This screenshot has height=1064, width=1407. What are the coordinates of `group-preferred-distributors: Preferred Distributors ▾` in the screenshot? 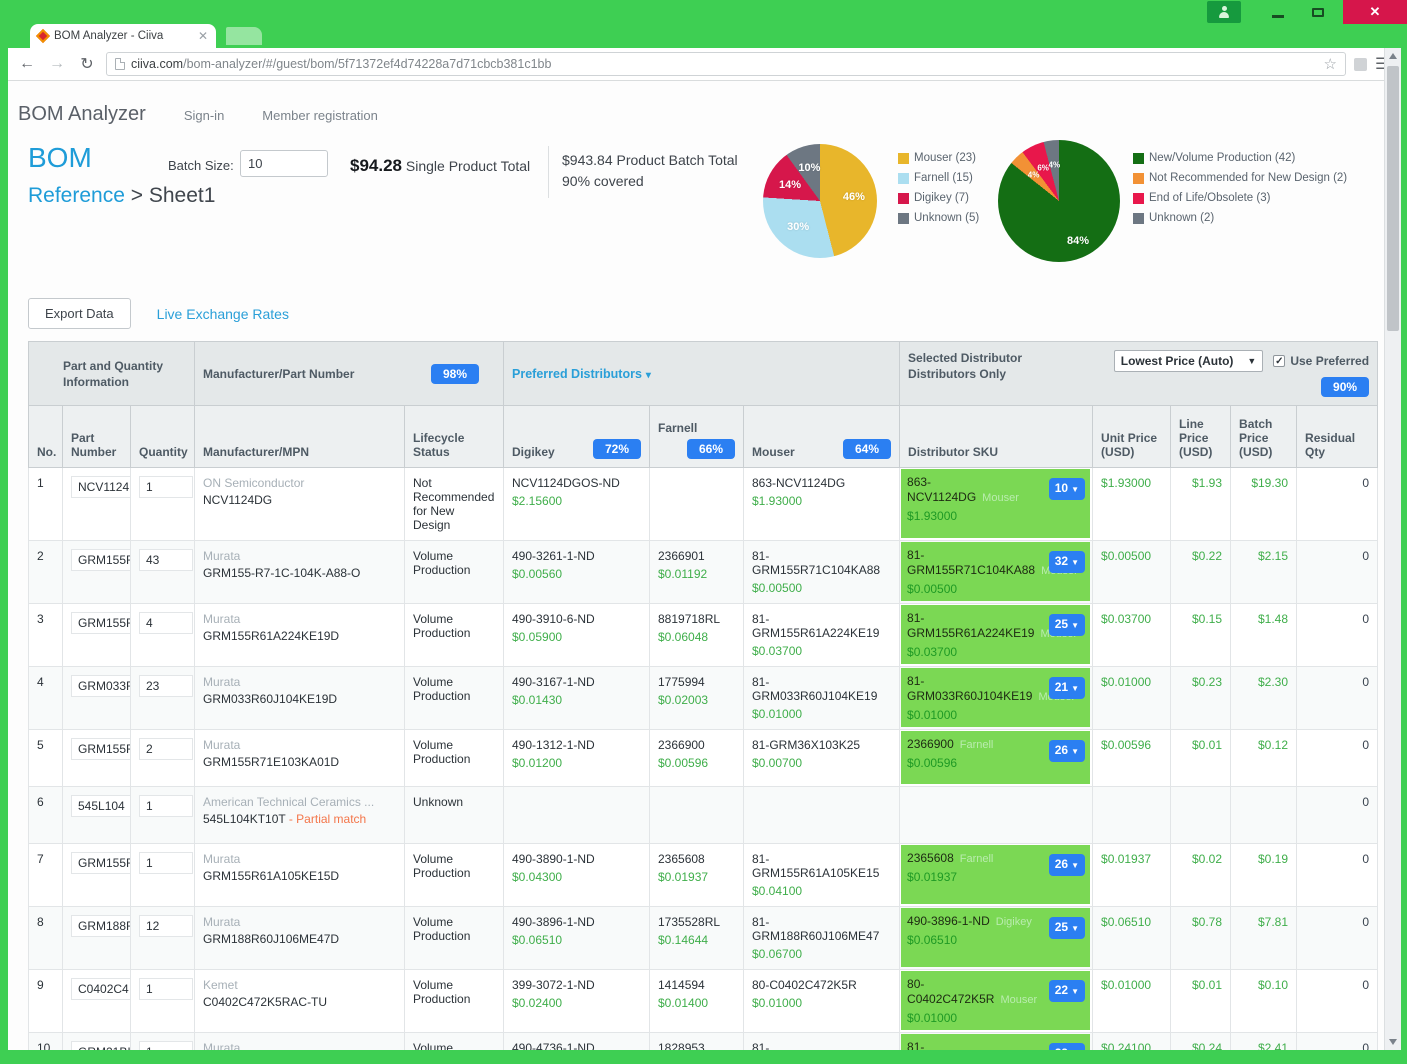 It's located at (701, 373).